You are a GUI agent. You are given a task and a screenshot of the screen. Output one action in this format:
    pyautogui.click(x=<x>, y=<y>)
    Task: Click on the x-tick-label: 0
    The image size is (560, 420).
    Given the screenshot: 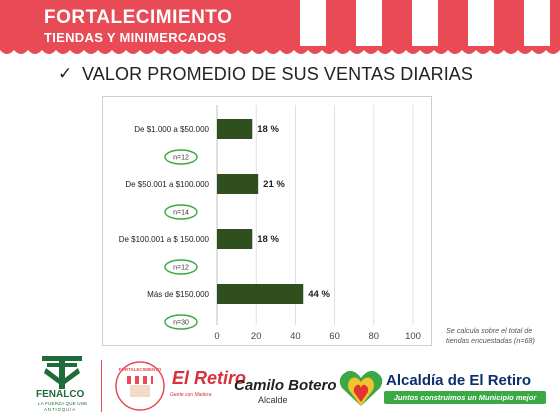 What is the action you would take?
    pyautogui.click(x=216, y=336)
    